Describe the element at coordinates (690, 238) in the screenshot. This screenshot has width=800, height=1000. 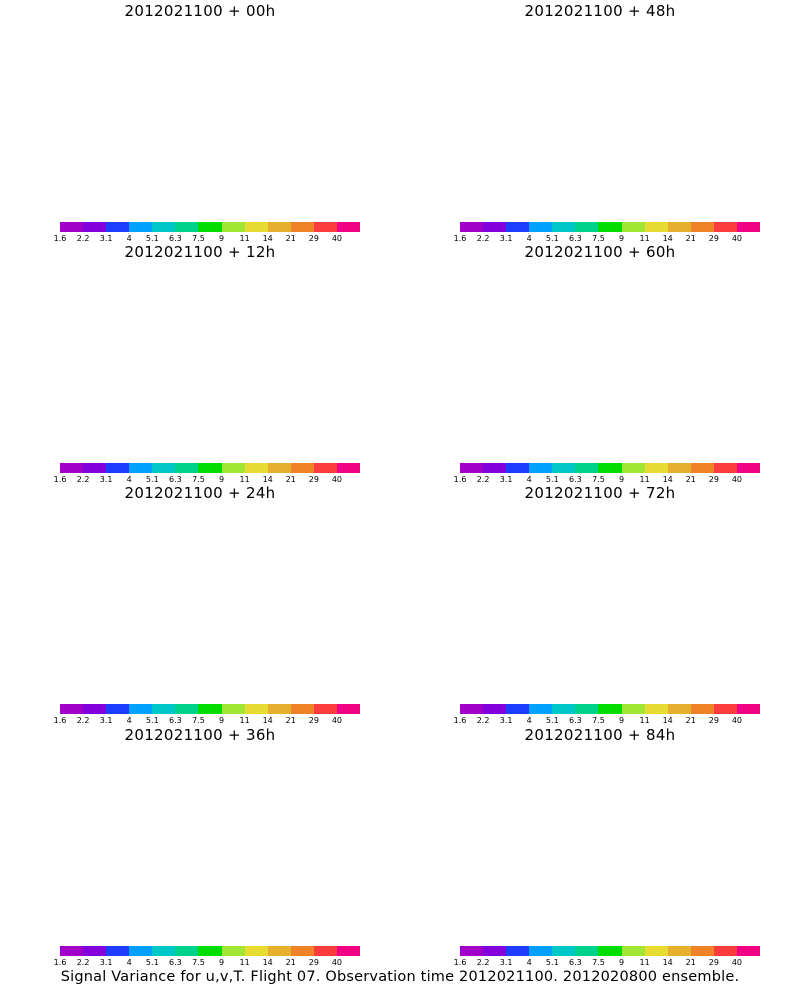
I see `colorbar-label: 21` at that location.